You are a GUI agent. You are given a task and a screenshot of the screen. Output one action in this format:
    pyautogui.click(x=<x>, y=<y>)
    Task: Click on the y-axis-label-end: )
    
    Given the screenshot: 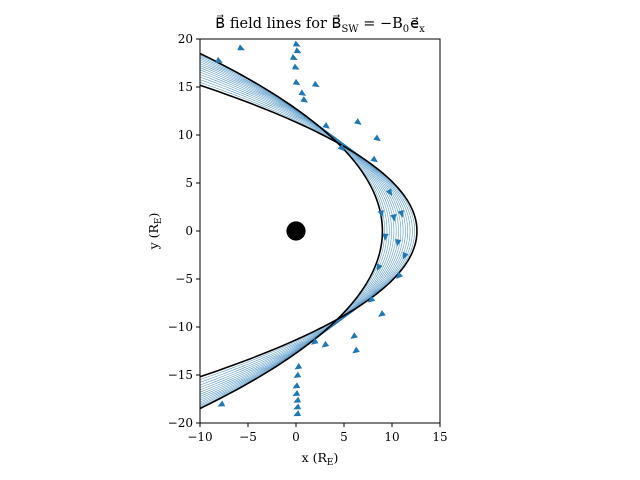 What is the action you would take?
    pyautogui.click(x=153, y=215)
    